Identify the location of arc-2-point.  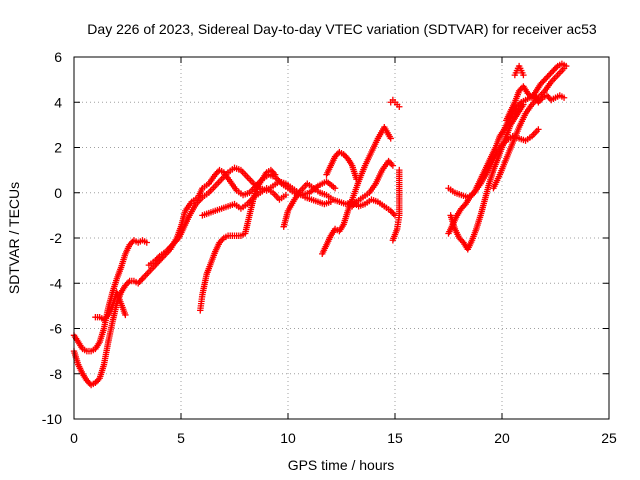
(146, 242).